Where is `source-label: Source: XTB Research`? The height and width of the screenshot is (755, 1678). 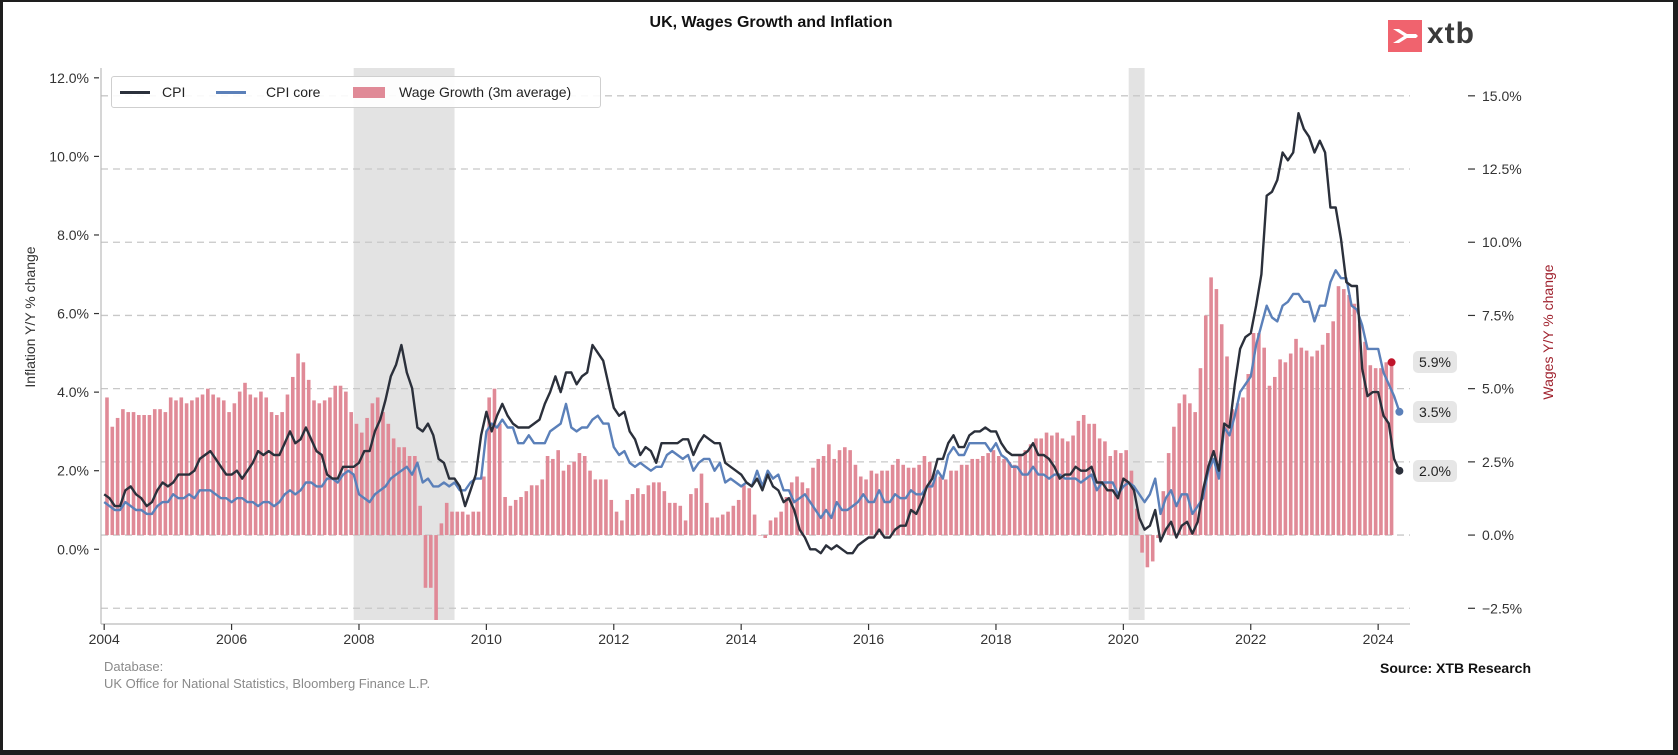
source-label: Source: XTB Research is located at coordinates (1455, 668).